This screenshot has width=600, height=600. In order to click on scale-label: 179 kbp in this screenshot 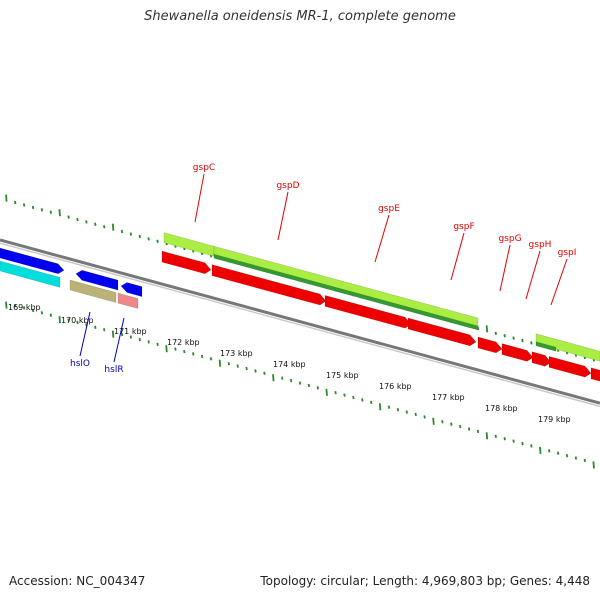, I will do `click(554, 419)`.